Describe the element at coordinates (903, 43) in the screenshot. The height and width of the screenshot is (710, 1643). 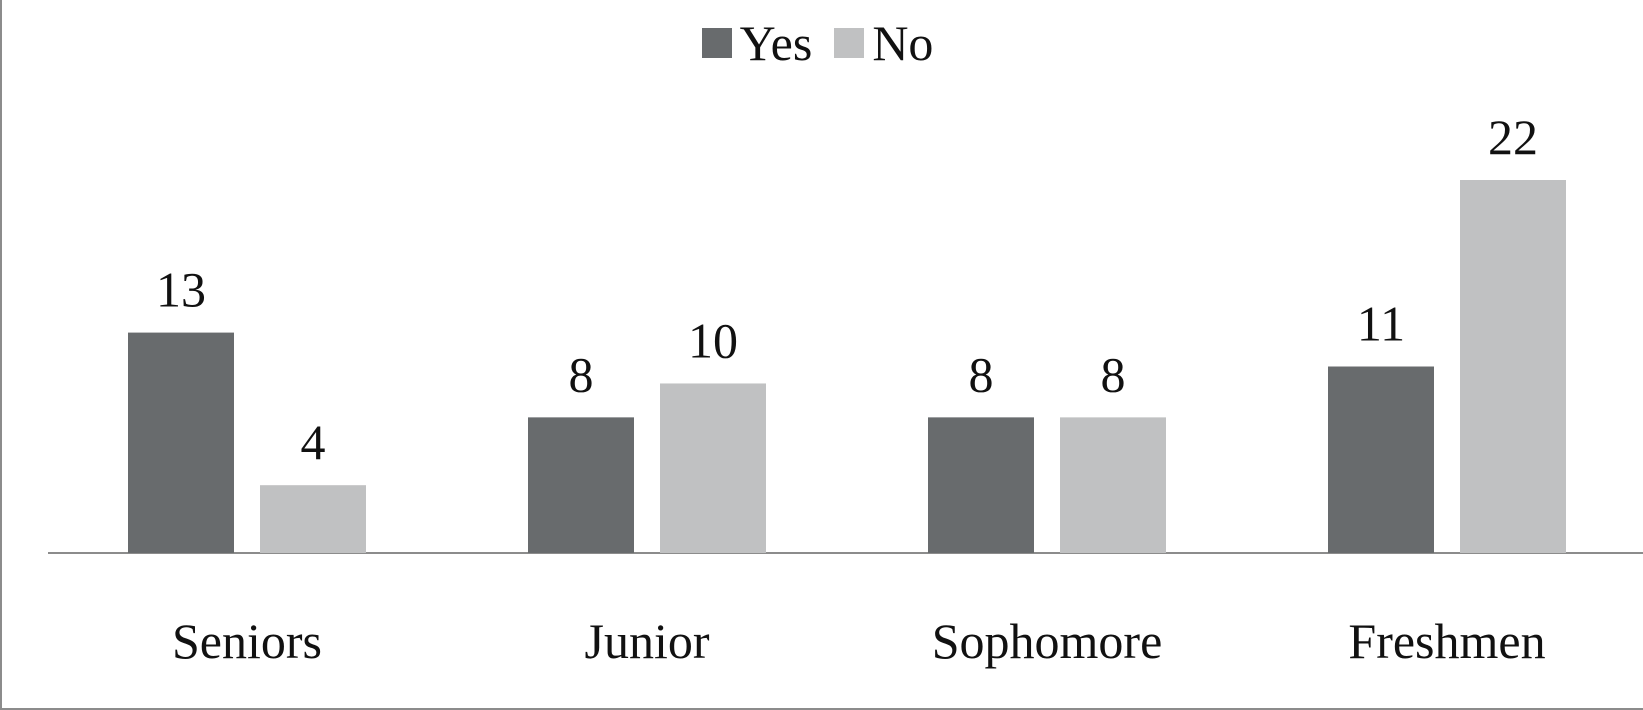
I see `legend-label-no: No` at that location.